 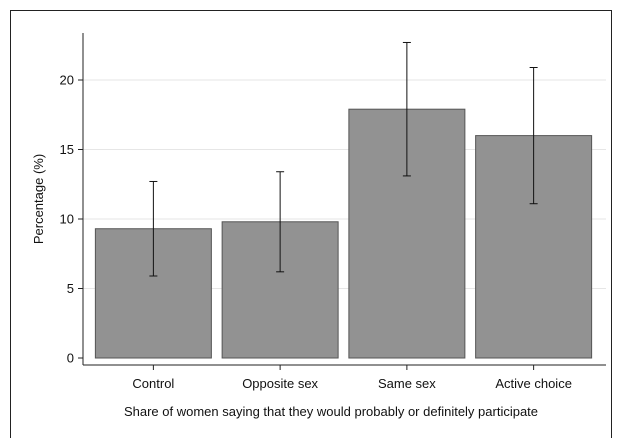 I want to click on x-ticks: Control Opposite sex Same sex Active choice, so click(x=352, y=378).